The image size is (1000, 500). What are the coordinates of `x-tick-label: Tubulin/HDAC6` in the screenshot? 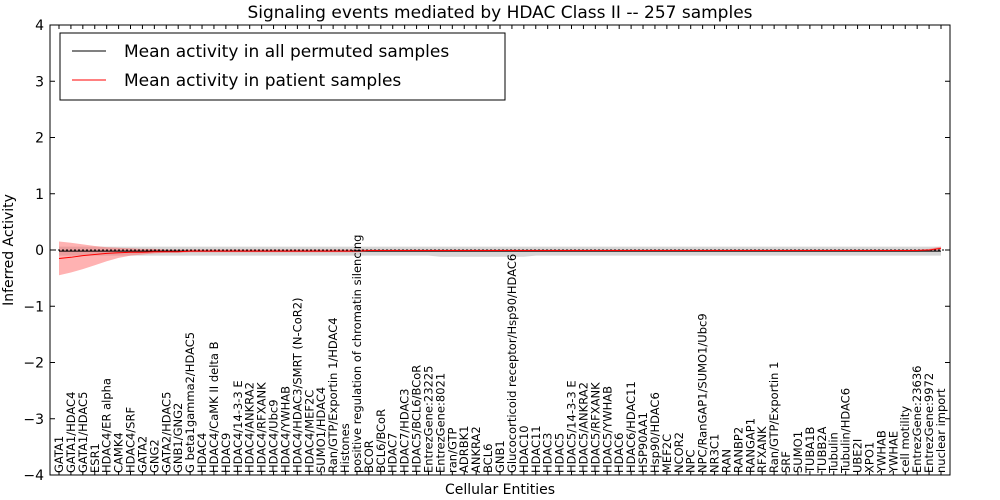 It's located at (846, 431).